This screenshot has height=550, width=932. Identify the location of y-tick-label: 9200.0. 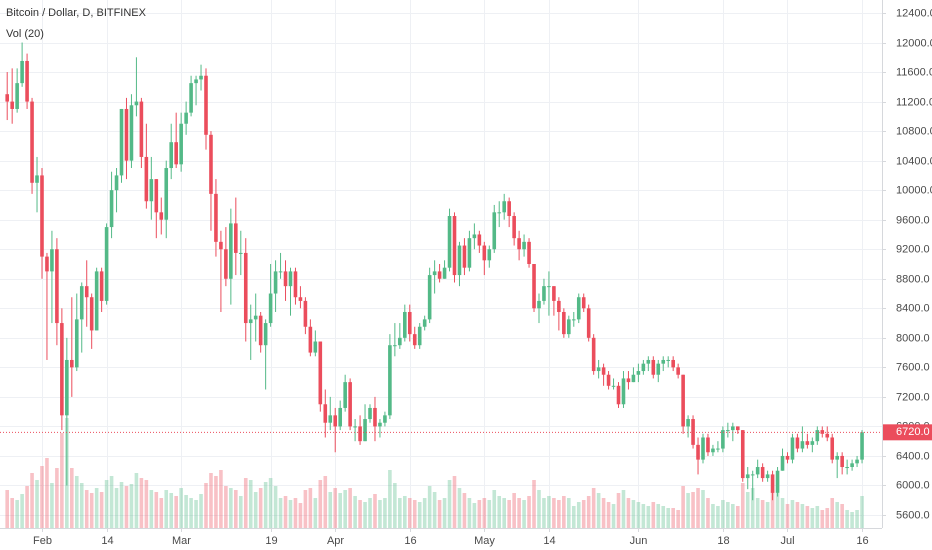
(913, 249).